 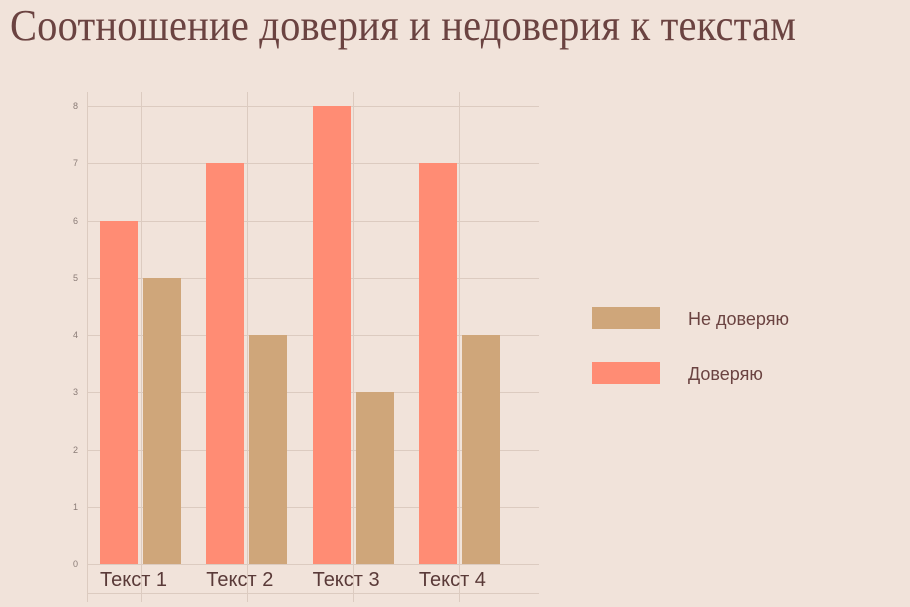 What do you see at coordinates (626, 373) in the screenshot?
I see `legend-swatch-trust` at bounding box center [626, 373].